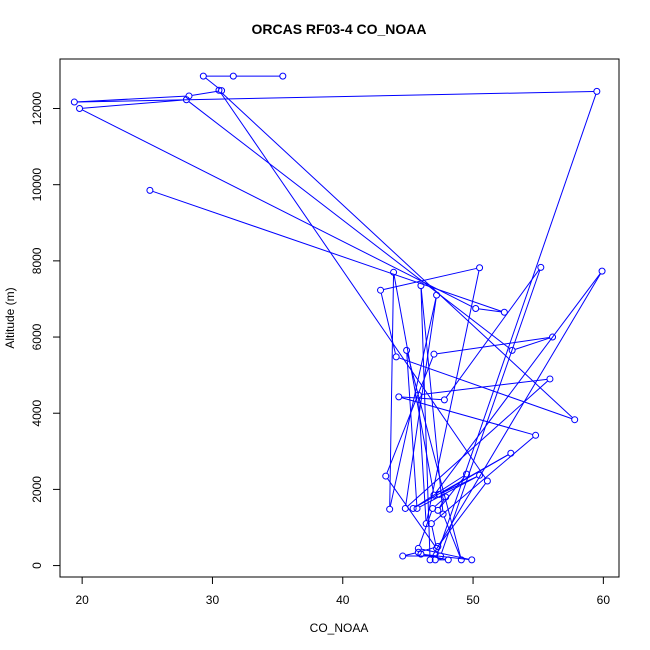  I want to click on x-axis: 20 30 40 50 60, so click(342, 592).